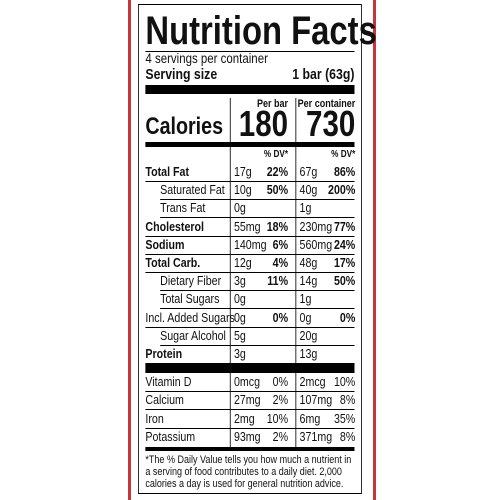  What do you see at coordinates (183, 208) in the screenshot?
I see `nutrient-label: Trans Fat` at bounding box center [183, 208].